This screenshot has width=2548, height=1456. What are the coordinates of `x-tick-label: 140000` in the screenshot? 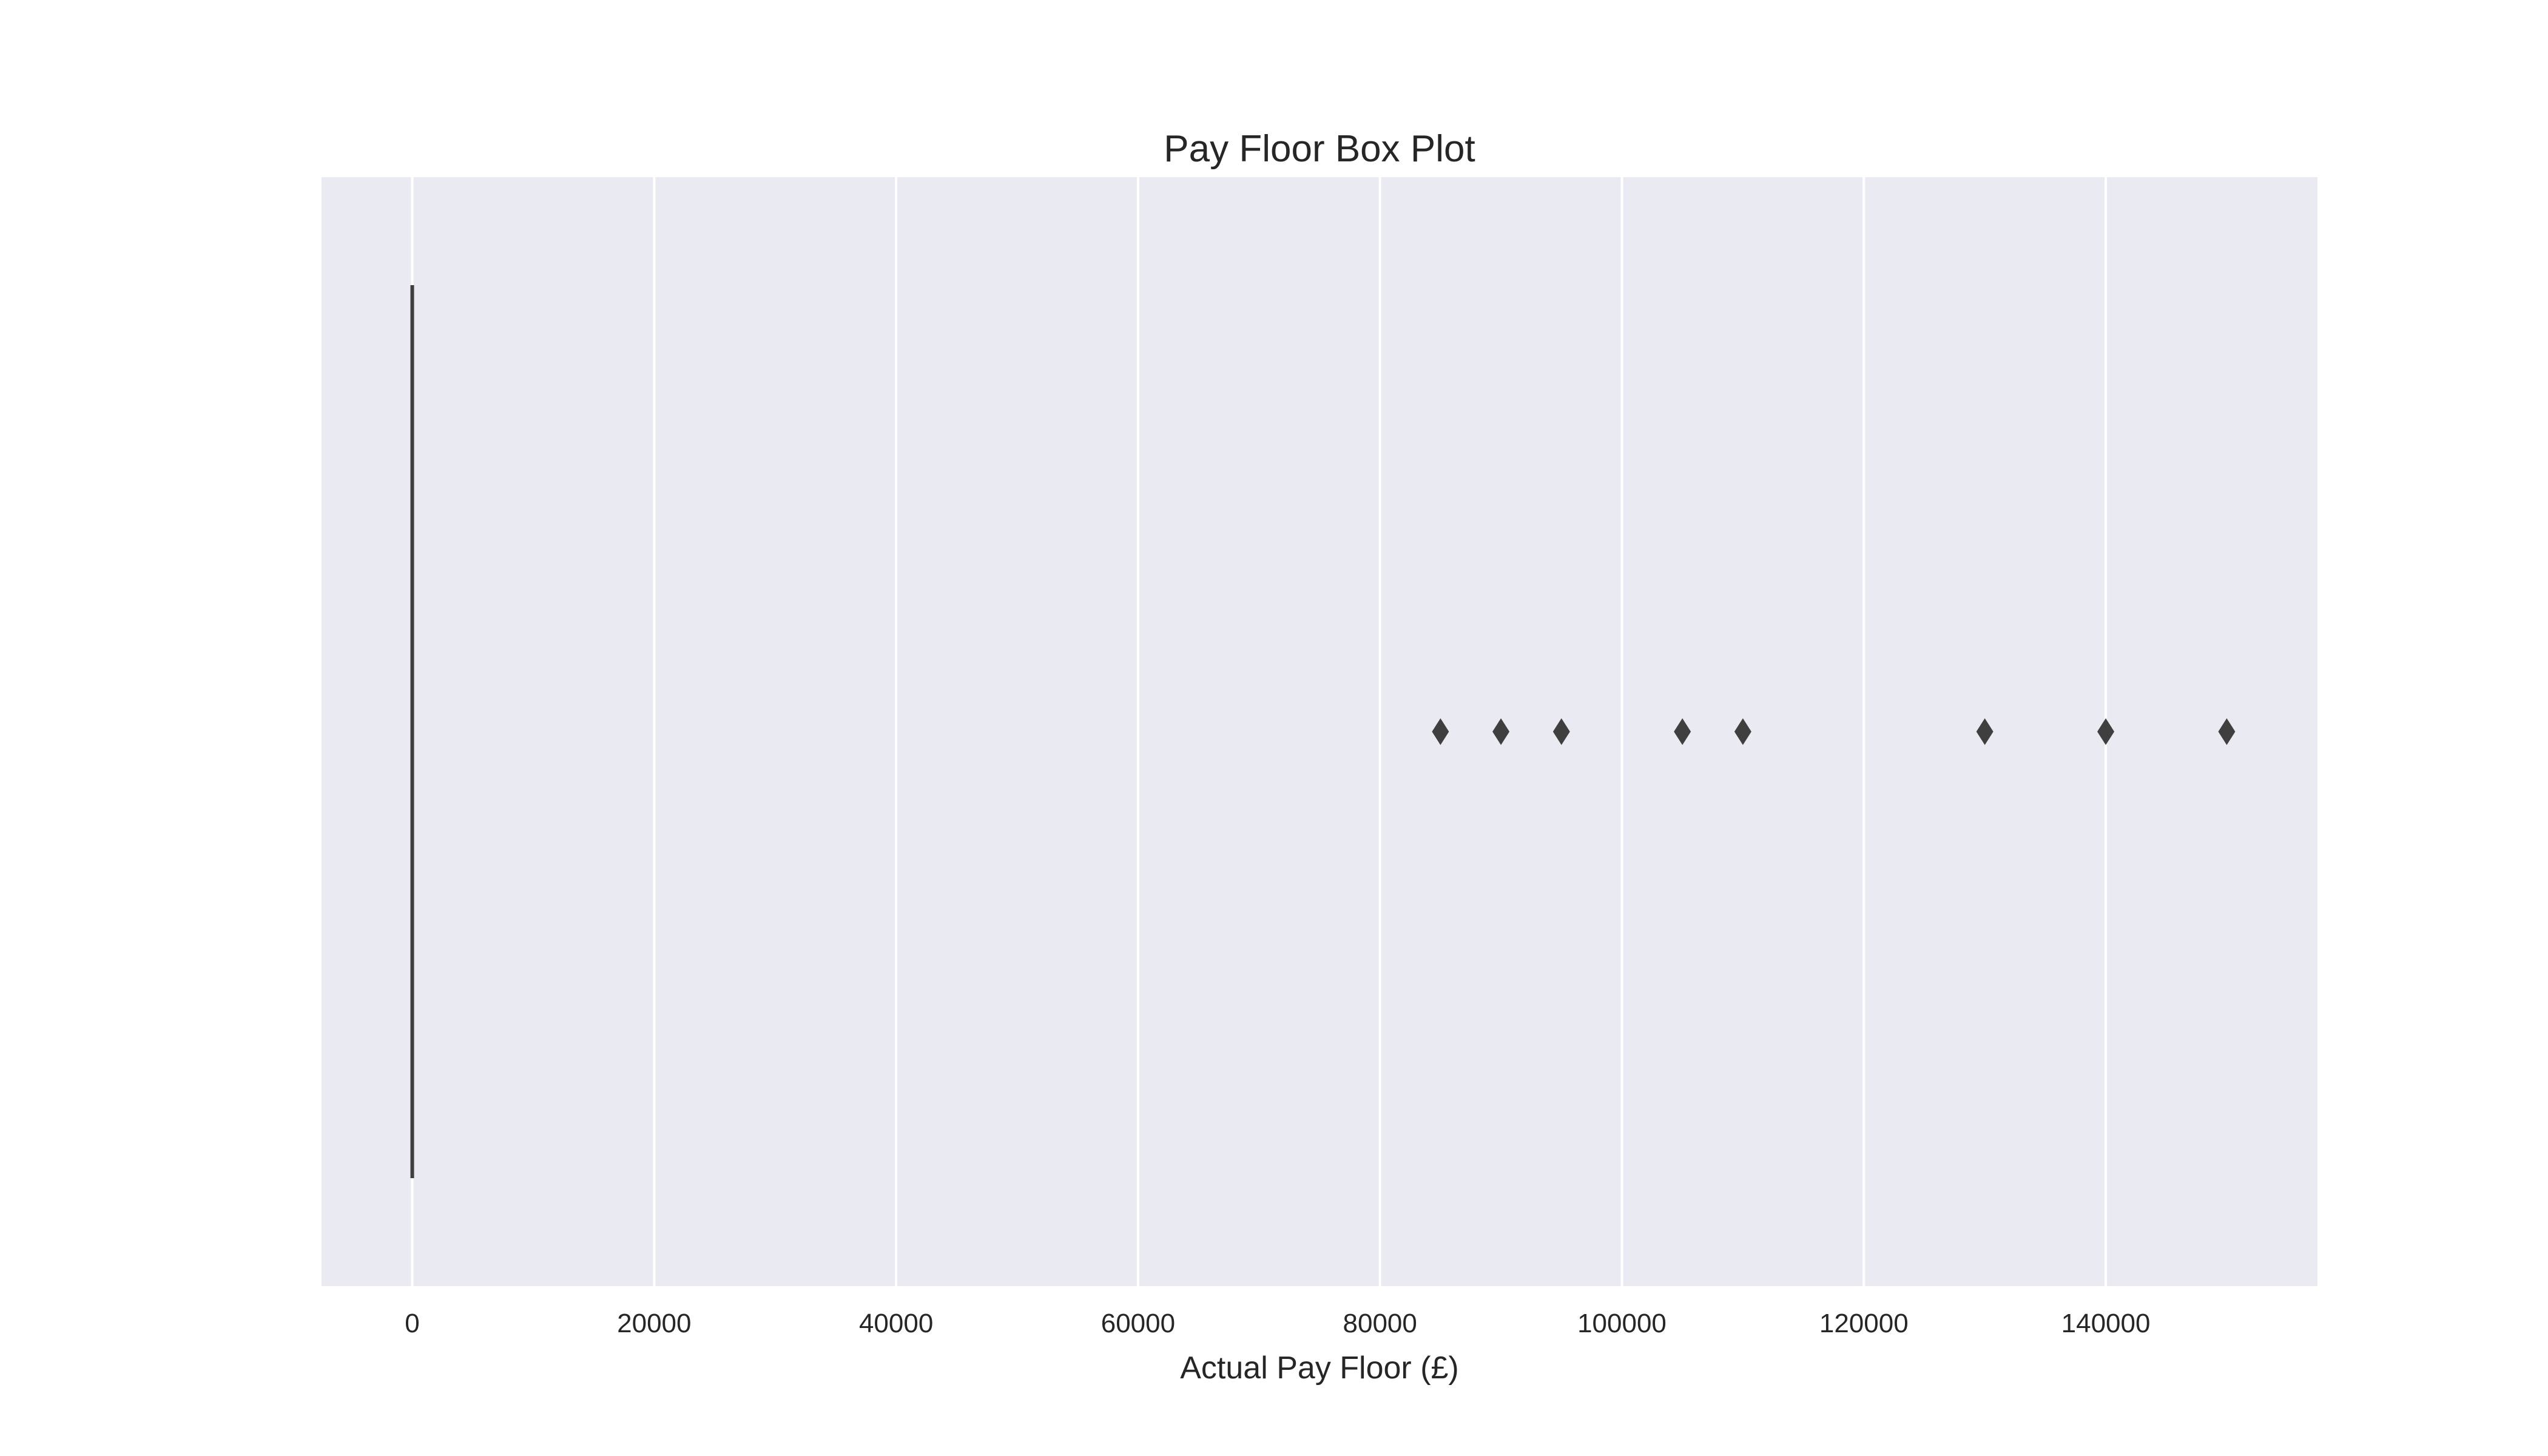 It's located at (2106, 1323).